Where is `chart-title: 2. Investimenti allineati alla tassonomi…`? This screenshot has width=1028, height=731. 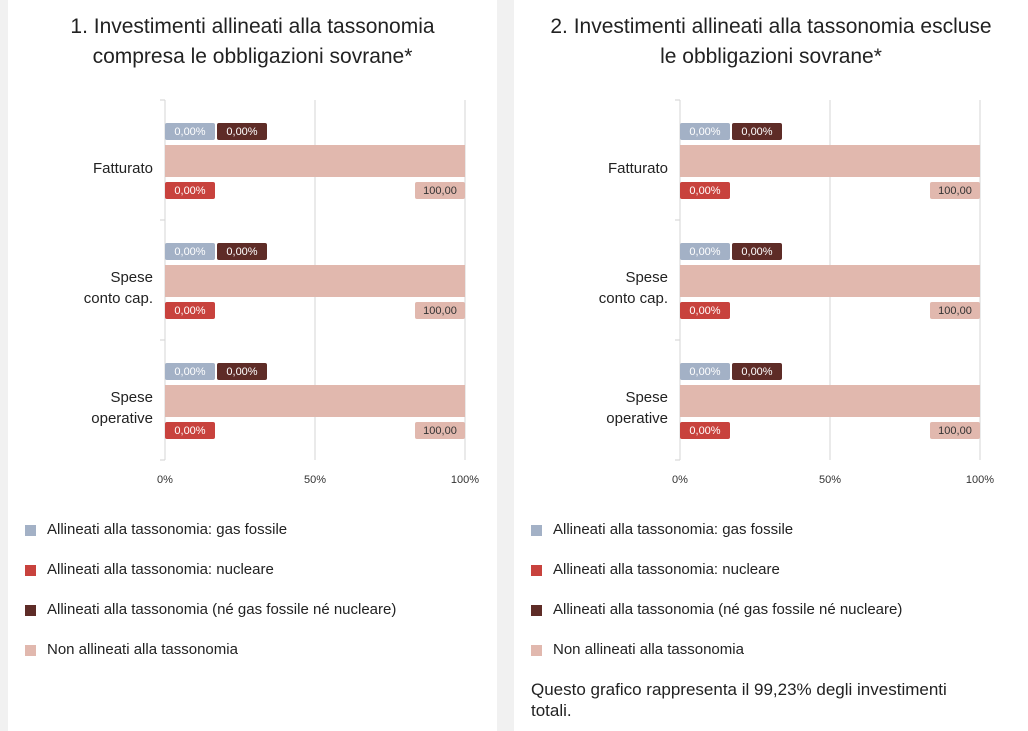
chart-title: 2. Investimenti allineati alla tassonomi… is located at coordinates (771, 41).